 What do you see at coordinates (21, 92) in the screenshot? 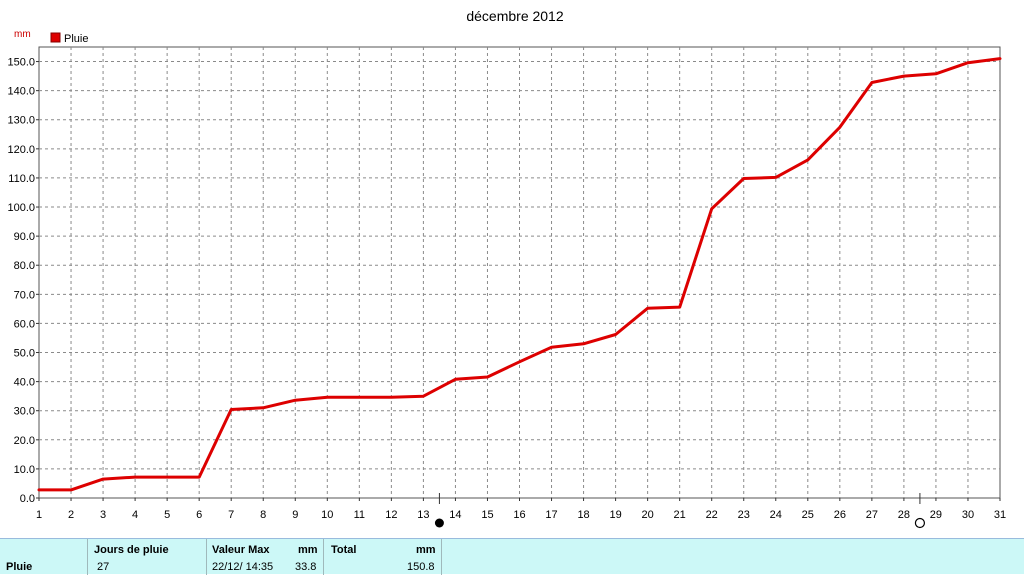
I see `y-tick-label: 140.0` at bounding box center [21, 92].